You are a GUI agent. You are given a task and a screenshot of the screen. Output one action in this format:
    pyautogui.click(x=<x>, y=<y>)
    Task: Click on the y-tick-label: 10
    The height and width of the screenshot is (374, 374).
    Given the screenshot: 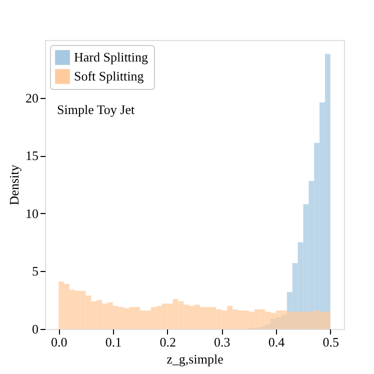 What is the action you would take?
    pyautogui.click(x=32, y=213)
    